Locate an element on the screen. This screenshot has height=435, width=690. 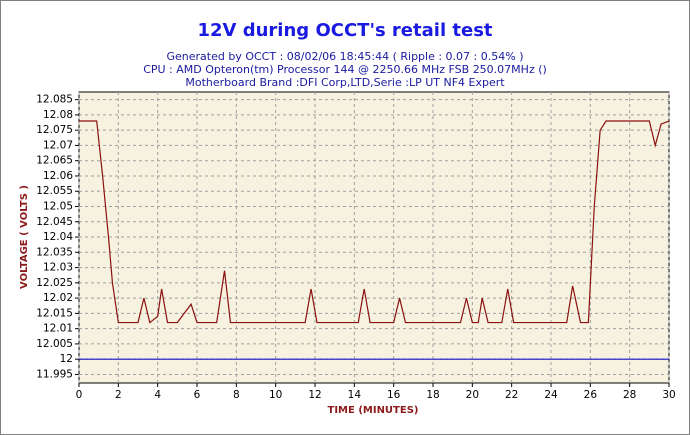
y-tick-label: 12.035 is located at coordinates (54, 252).